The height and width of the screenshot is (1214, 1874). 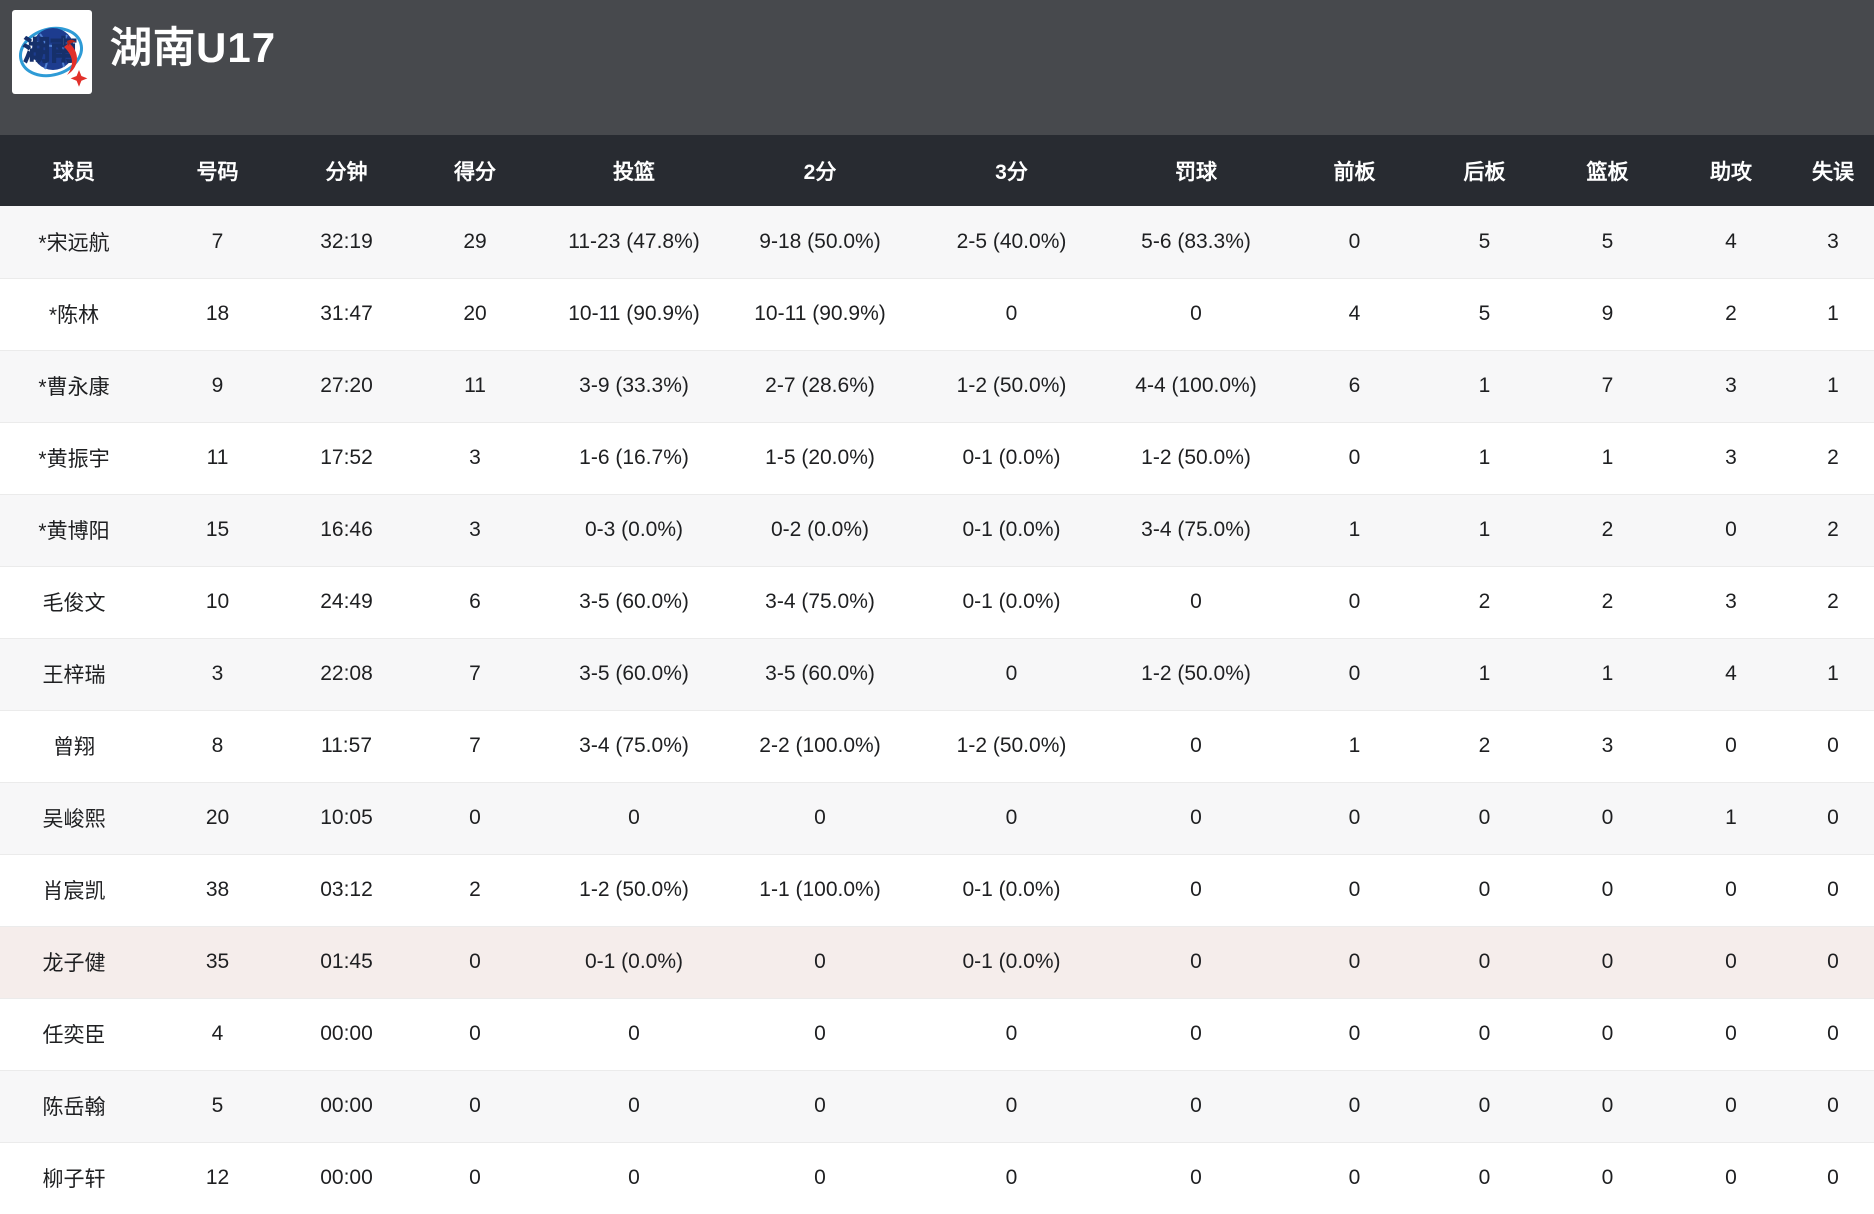 What do you see at coordinates (1607, 745) in the screenshot?
I see `stat-cell-reb: 3` at bounding box center [1607, 745].